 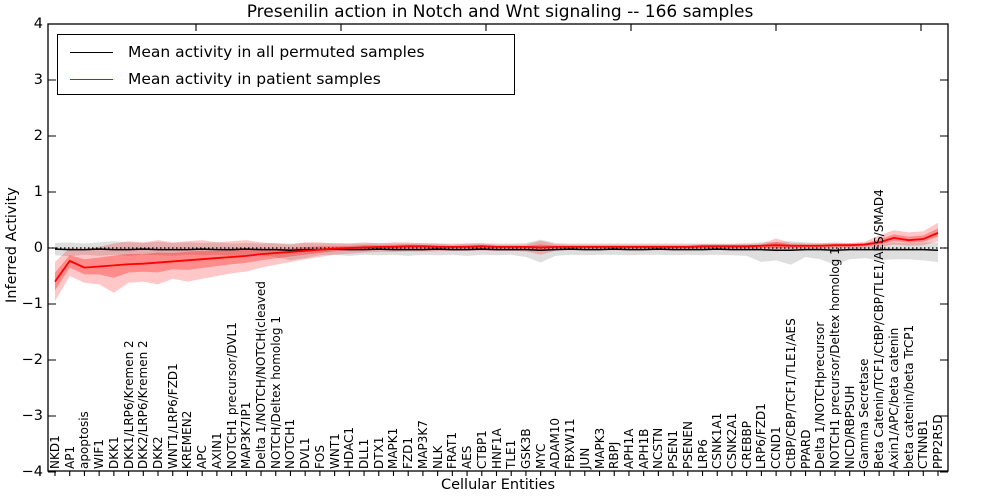 What do you see at coordinates (496, 448) in the screenshot?
I see `x-tick-label: HNF1A` at bounding box center [496, 448].